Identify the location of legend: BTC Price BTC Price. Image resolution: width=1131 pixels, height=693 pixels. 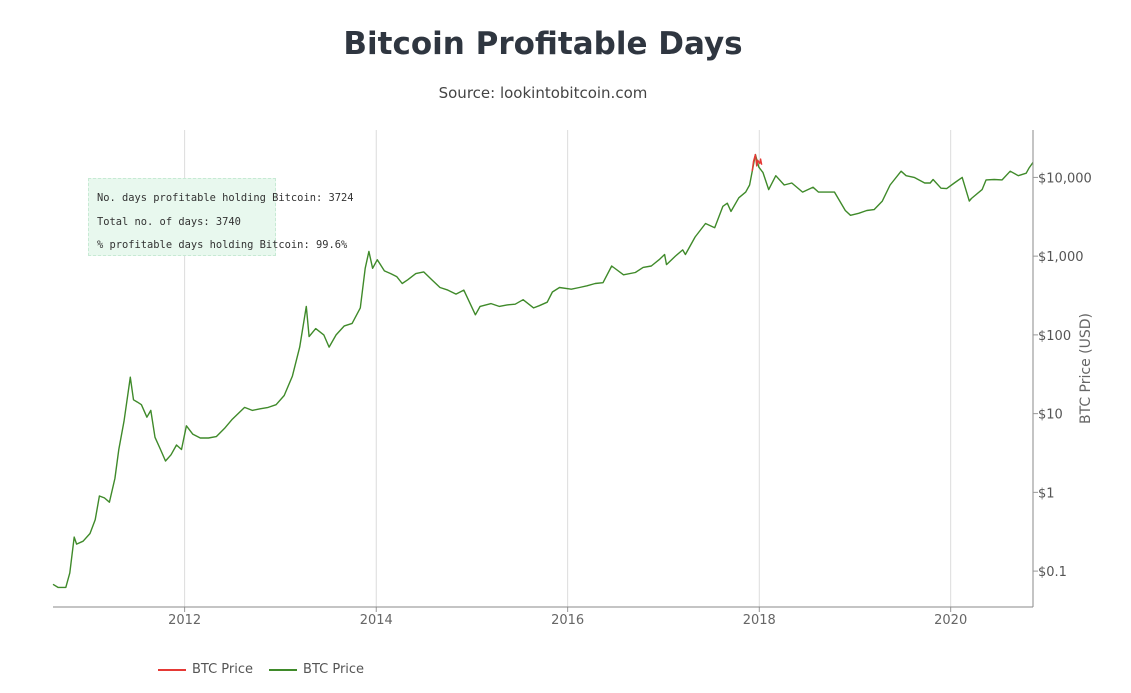
(261, 669).